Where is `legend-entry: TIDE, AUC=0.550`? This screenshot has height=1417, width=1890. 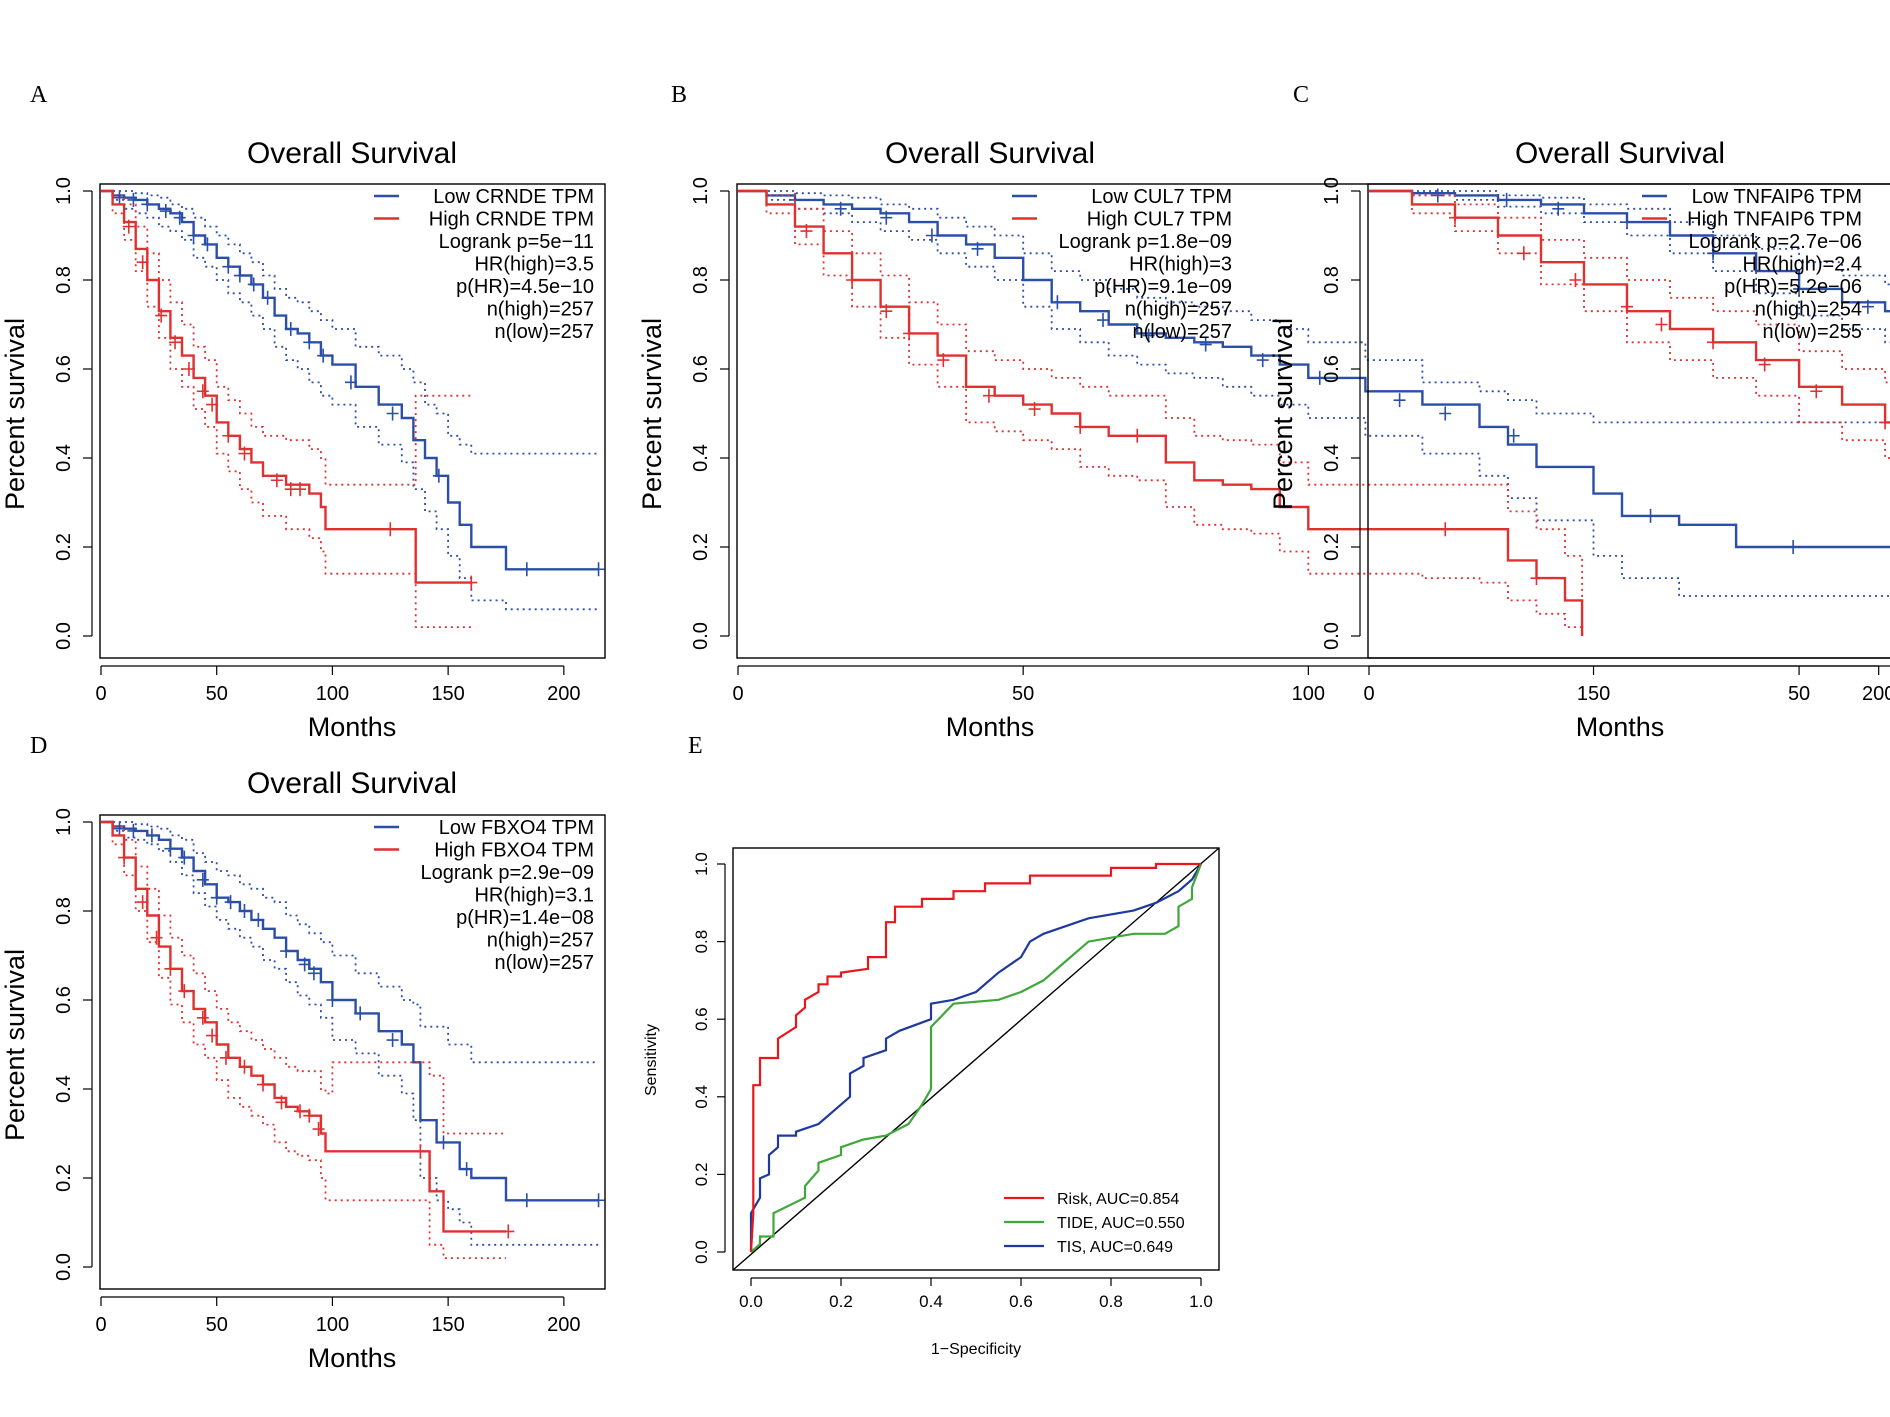
legend-entry: TIDE, AUC=0.550 is located at coordinates (1121, 1223).